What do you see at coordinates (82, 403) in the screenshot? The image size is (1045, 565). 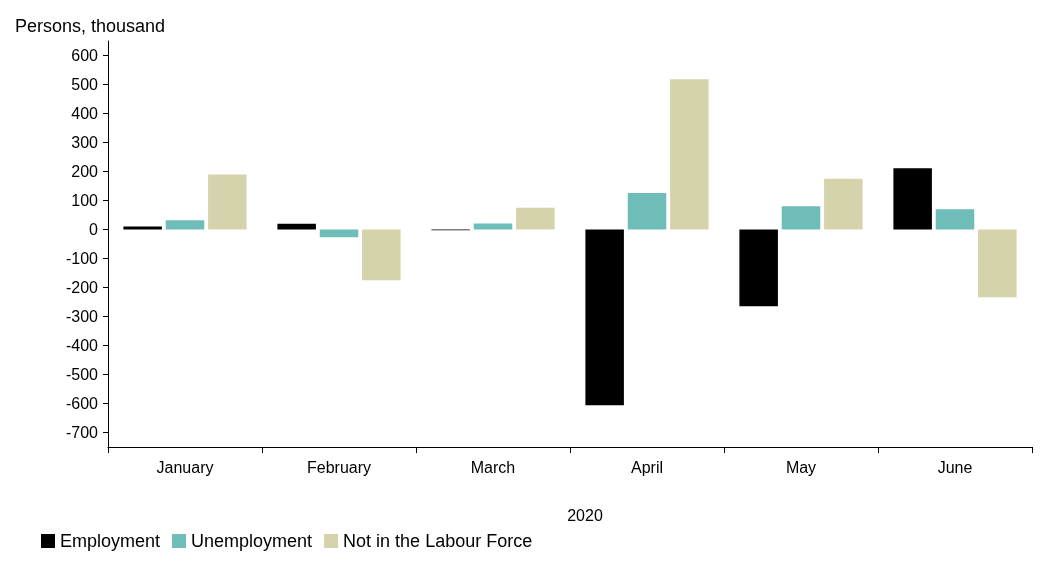 I see `y-tick-label: -600` at bounding box center [82, 403].